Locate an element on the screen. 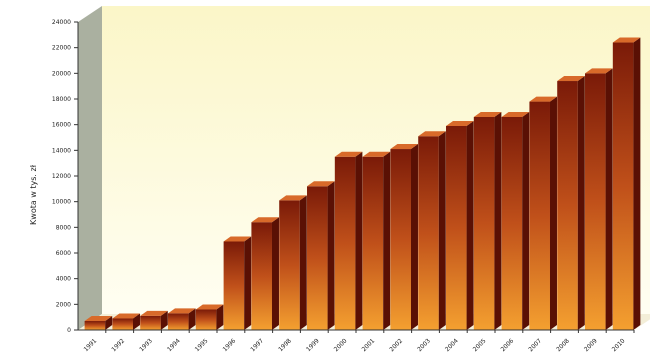 The height and width of the screenshot is (363, 650). x-tick-label: 1995 is located at coordinates (202, 345).